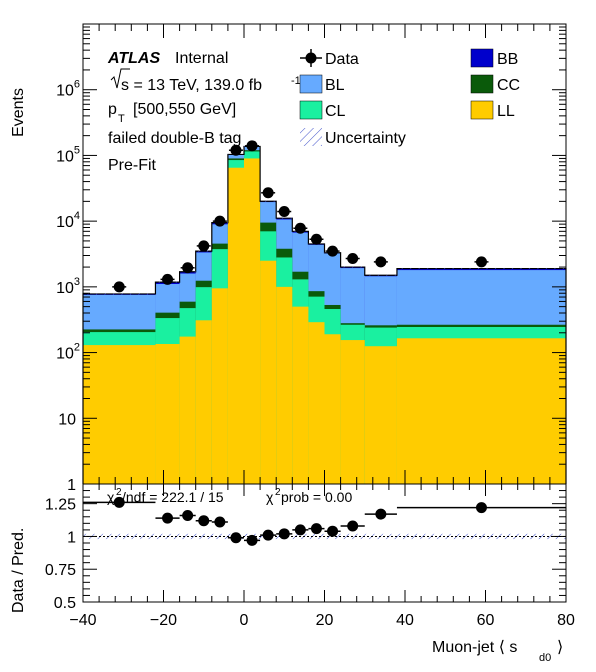  Describe the element at coordinates (173, 497) in the screenshot. I see `chi2-ndf-text: /ndf = 222.1 / 15` at that location.